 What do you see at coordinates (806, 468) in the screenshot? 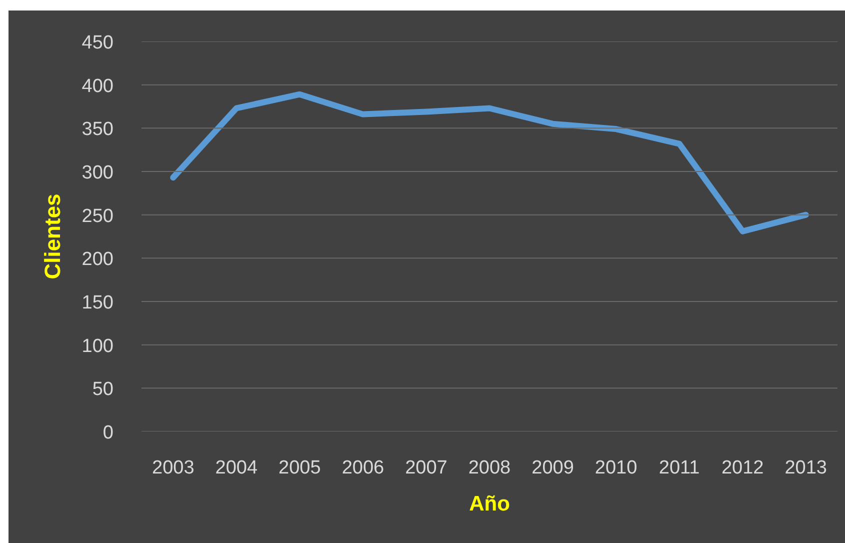
I see `x-tick-label: 2013` at bounding box center [806, 468].